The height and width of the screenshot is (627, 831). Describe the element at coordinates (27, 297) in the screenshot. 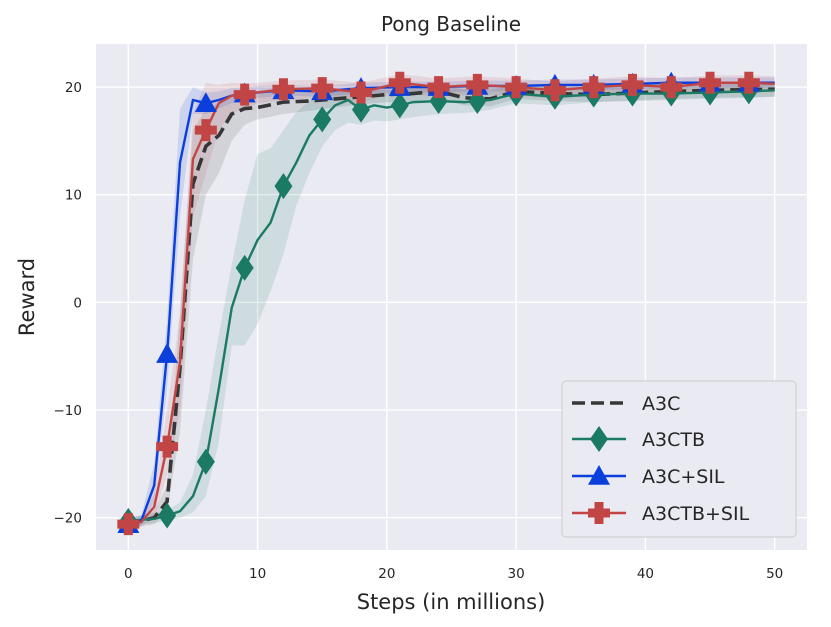

I see `y-axis-label: Reward` at that location.